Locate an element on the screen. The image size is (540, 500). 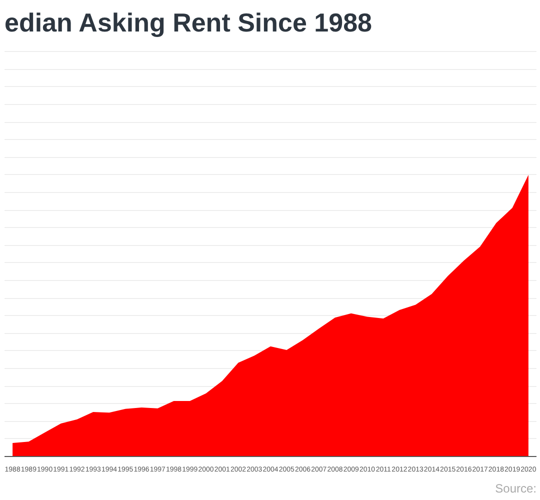
source-note: Source: is located at coordinates (516, 489).